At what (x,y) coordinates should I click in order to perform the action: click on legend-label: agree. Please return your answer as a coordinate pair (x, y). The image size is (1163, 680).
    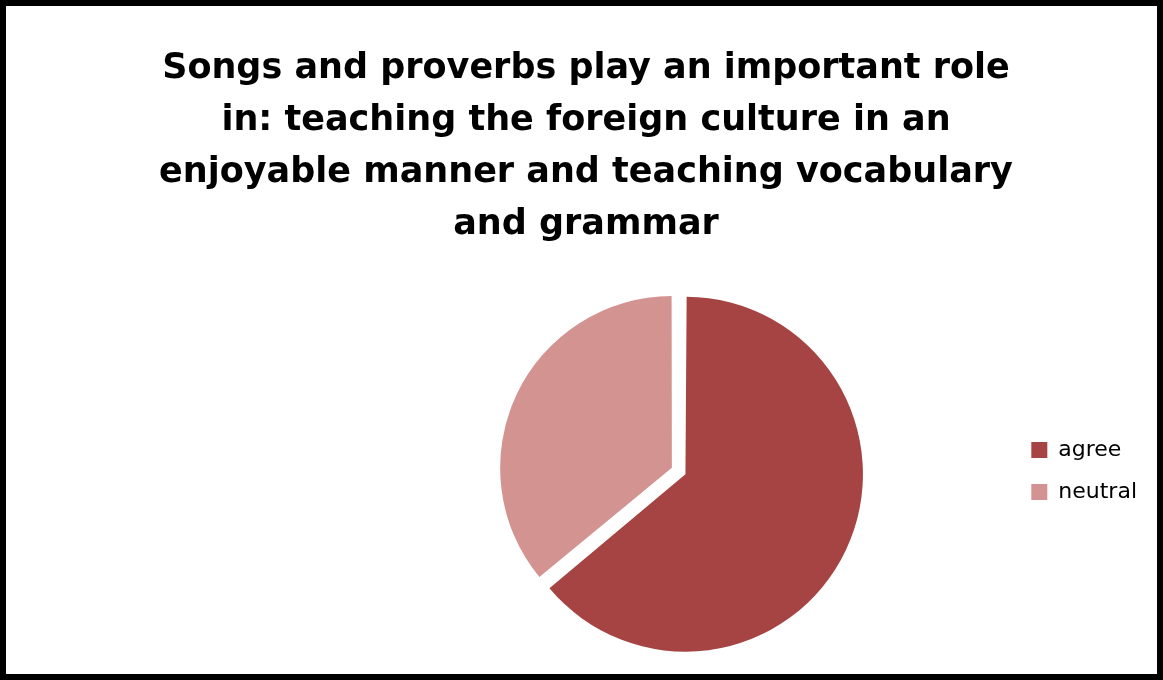
    Looking at the image, I should click on (1090, 448).